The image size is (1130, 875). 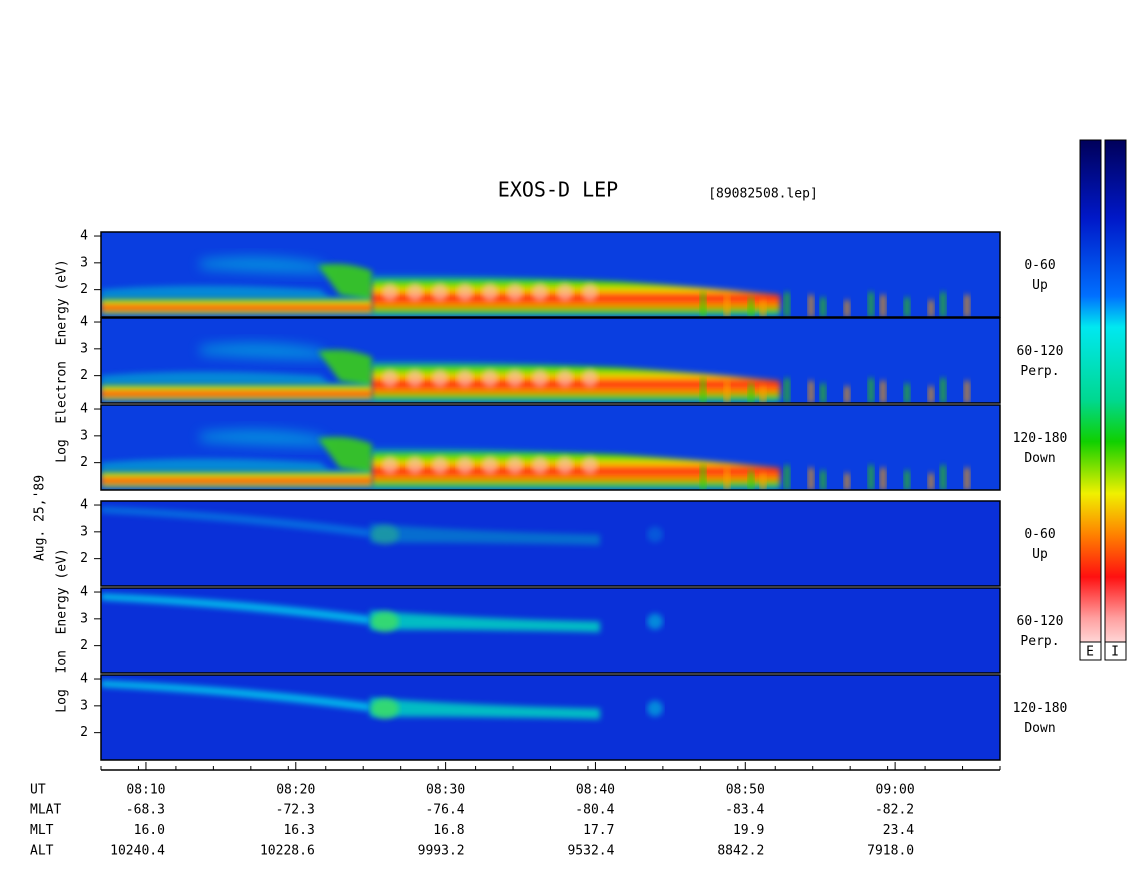 What do you see at coordinates (441, 851) in the screenshot?
I see `orbit-value: 9993.2` at bounding box center [441, 851].